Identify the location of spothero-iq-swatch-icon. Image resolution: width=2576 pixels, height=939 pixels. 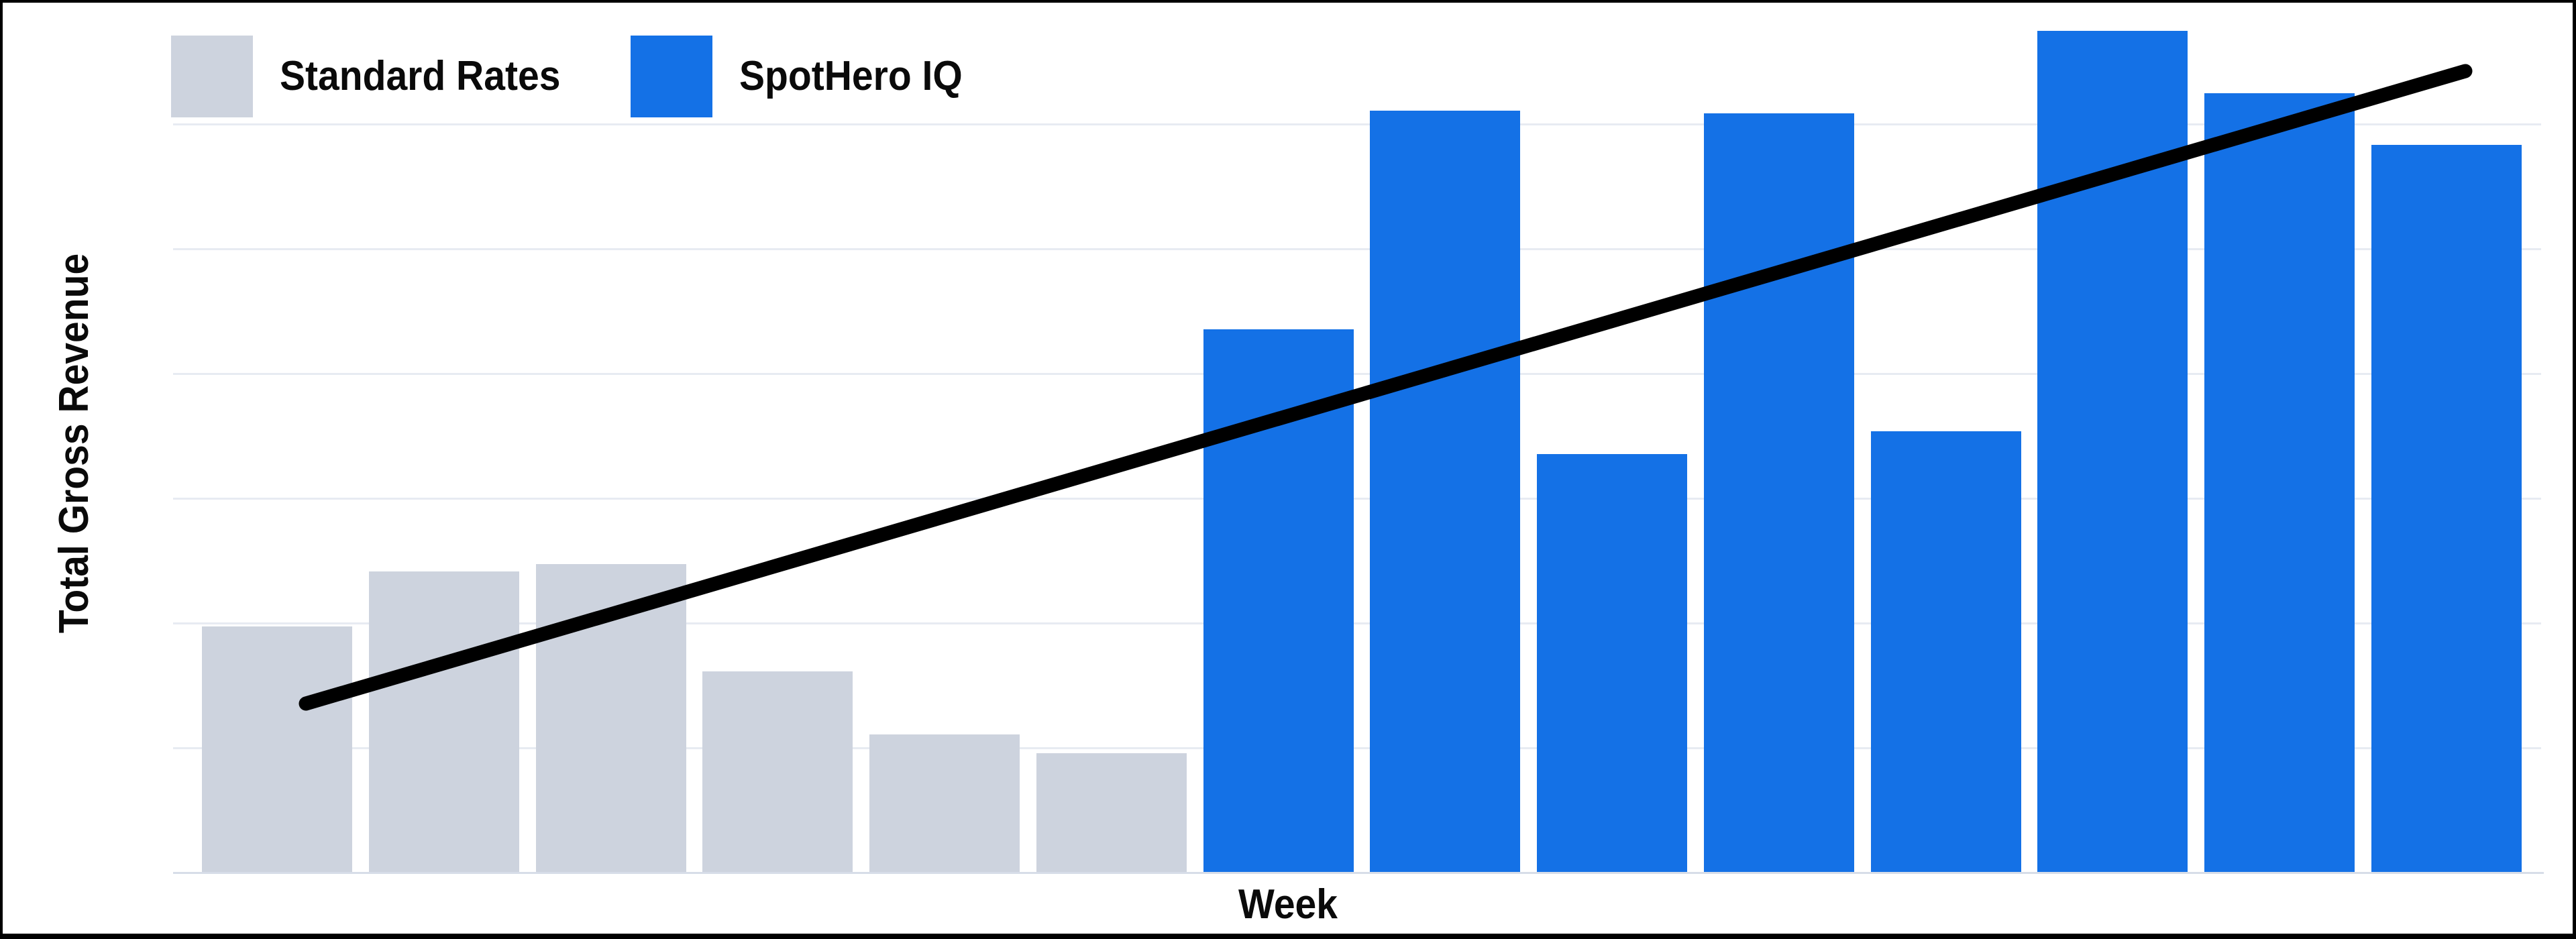
(671, 76).